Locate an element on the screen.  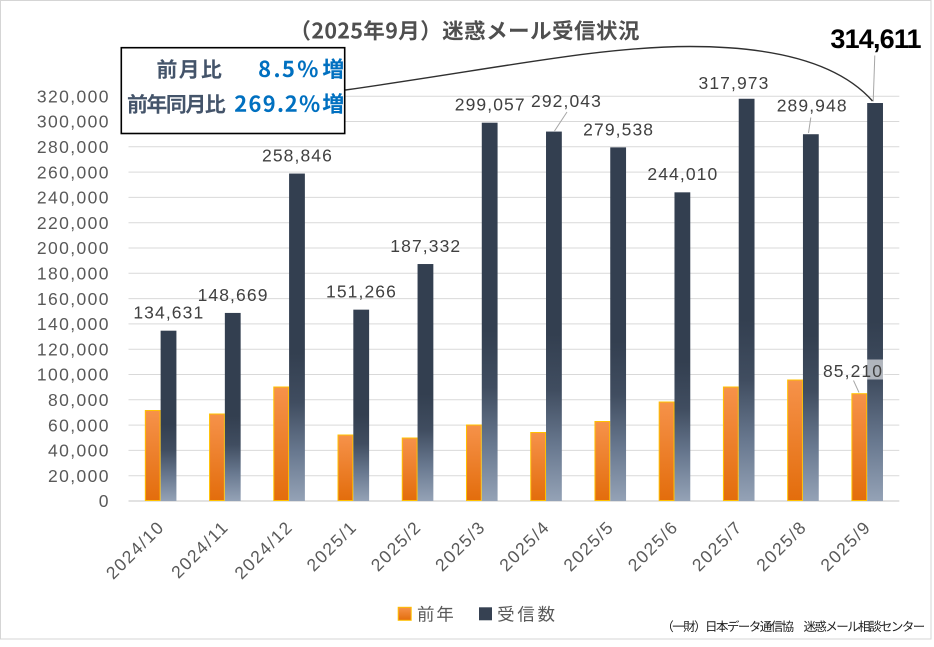
svg-text: 280,000 is located at coordinates (73, 147).